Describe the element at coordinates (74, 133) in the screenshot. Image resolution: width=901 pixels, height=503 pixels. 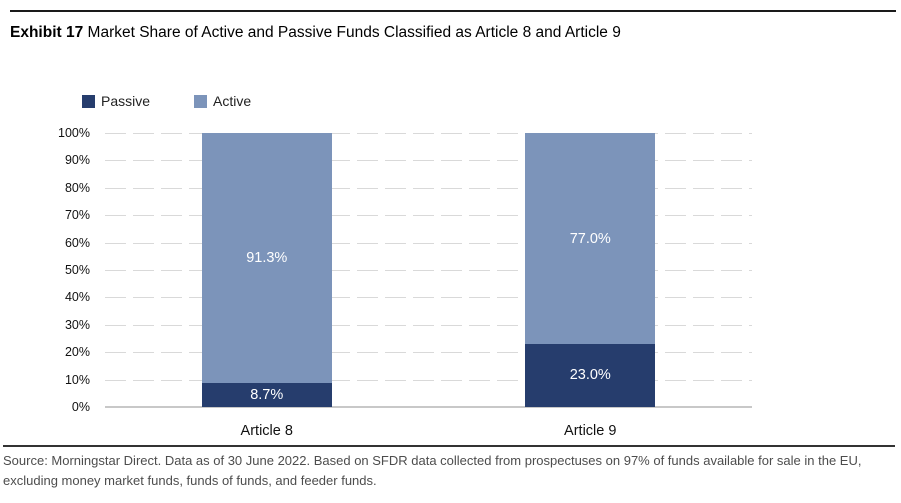
I see `y-tick-label: 100%` at that location.